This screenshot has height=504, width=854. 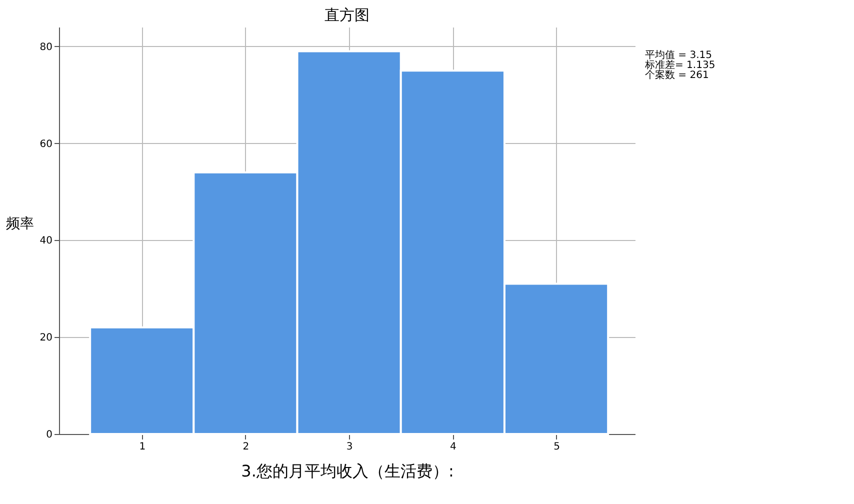 I want to click on y-tick-label: 80, so click(x=46, y=47).